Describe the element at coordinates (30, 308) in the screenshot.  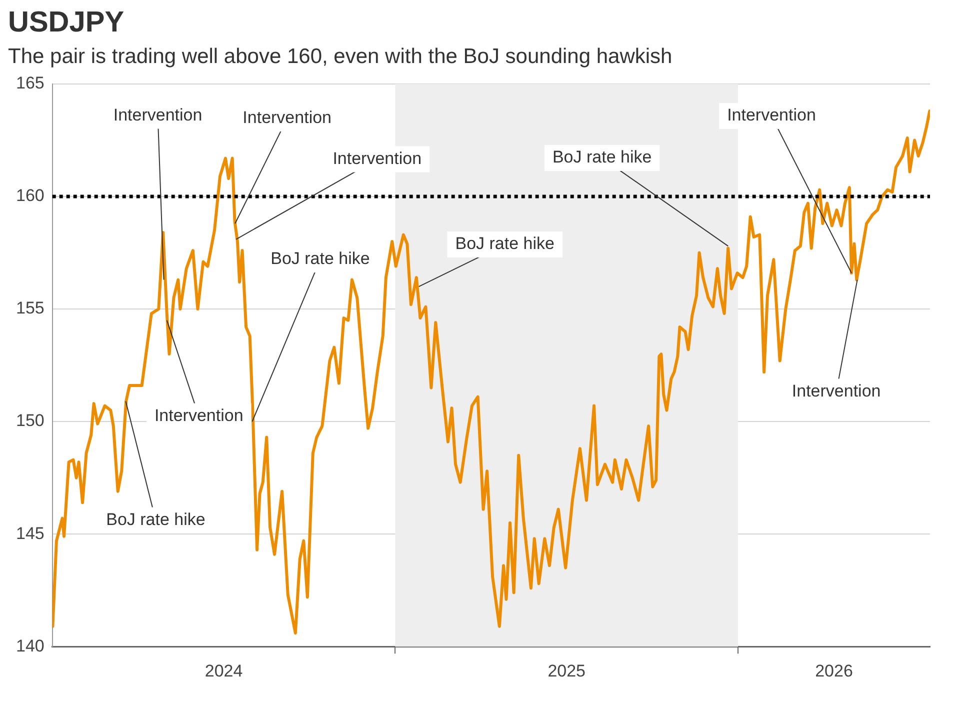
I see `y-tick-label: 155` at that location.